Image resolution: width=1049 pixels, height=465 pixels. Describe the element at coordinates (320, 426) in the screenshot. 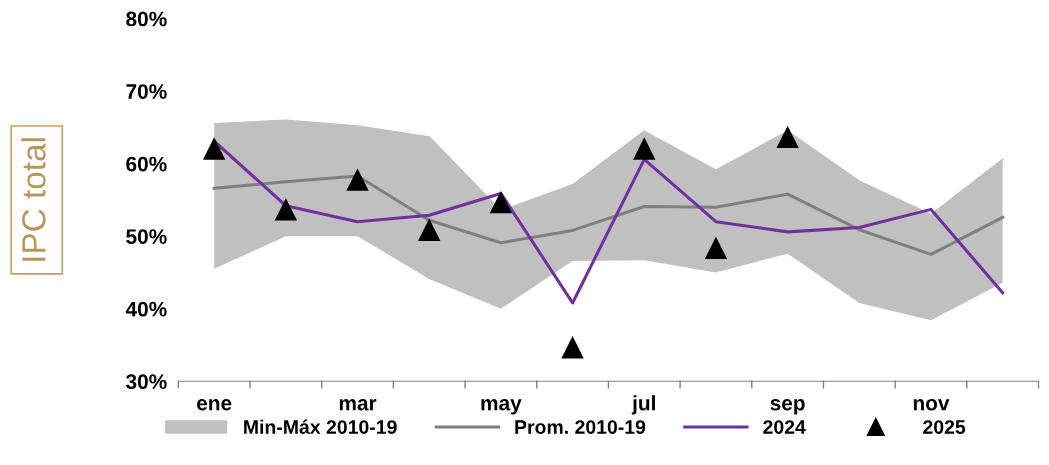

I see `legend-label: Min-Máx 2010-19` at that location.